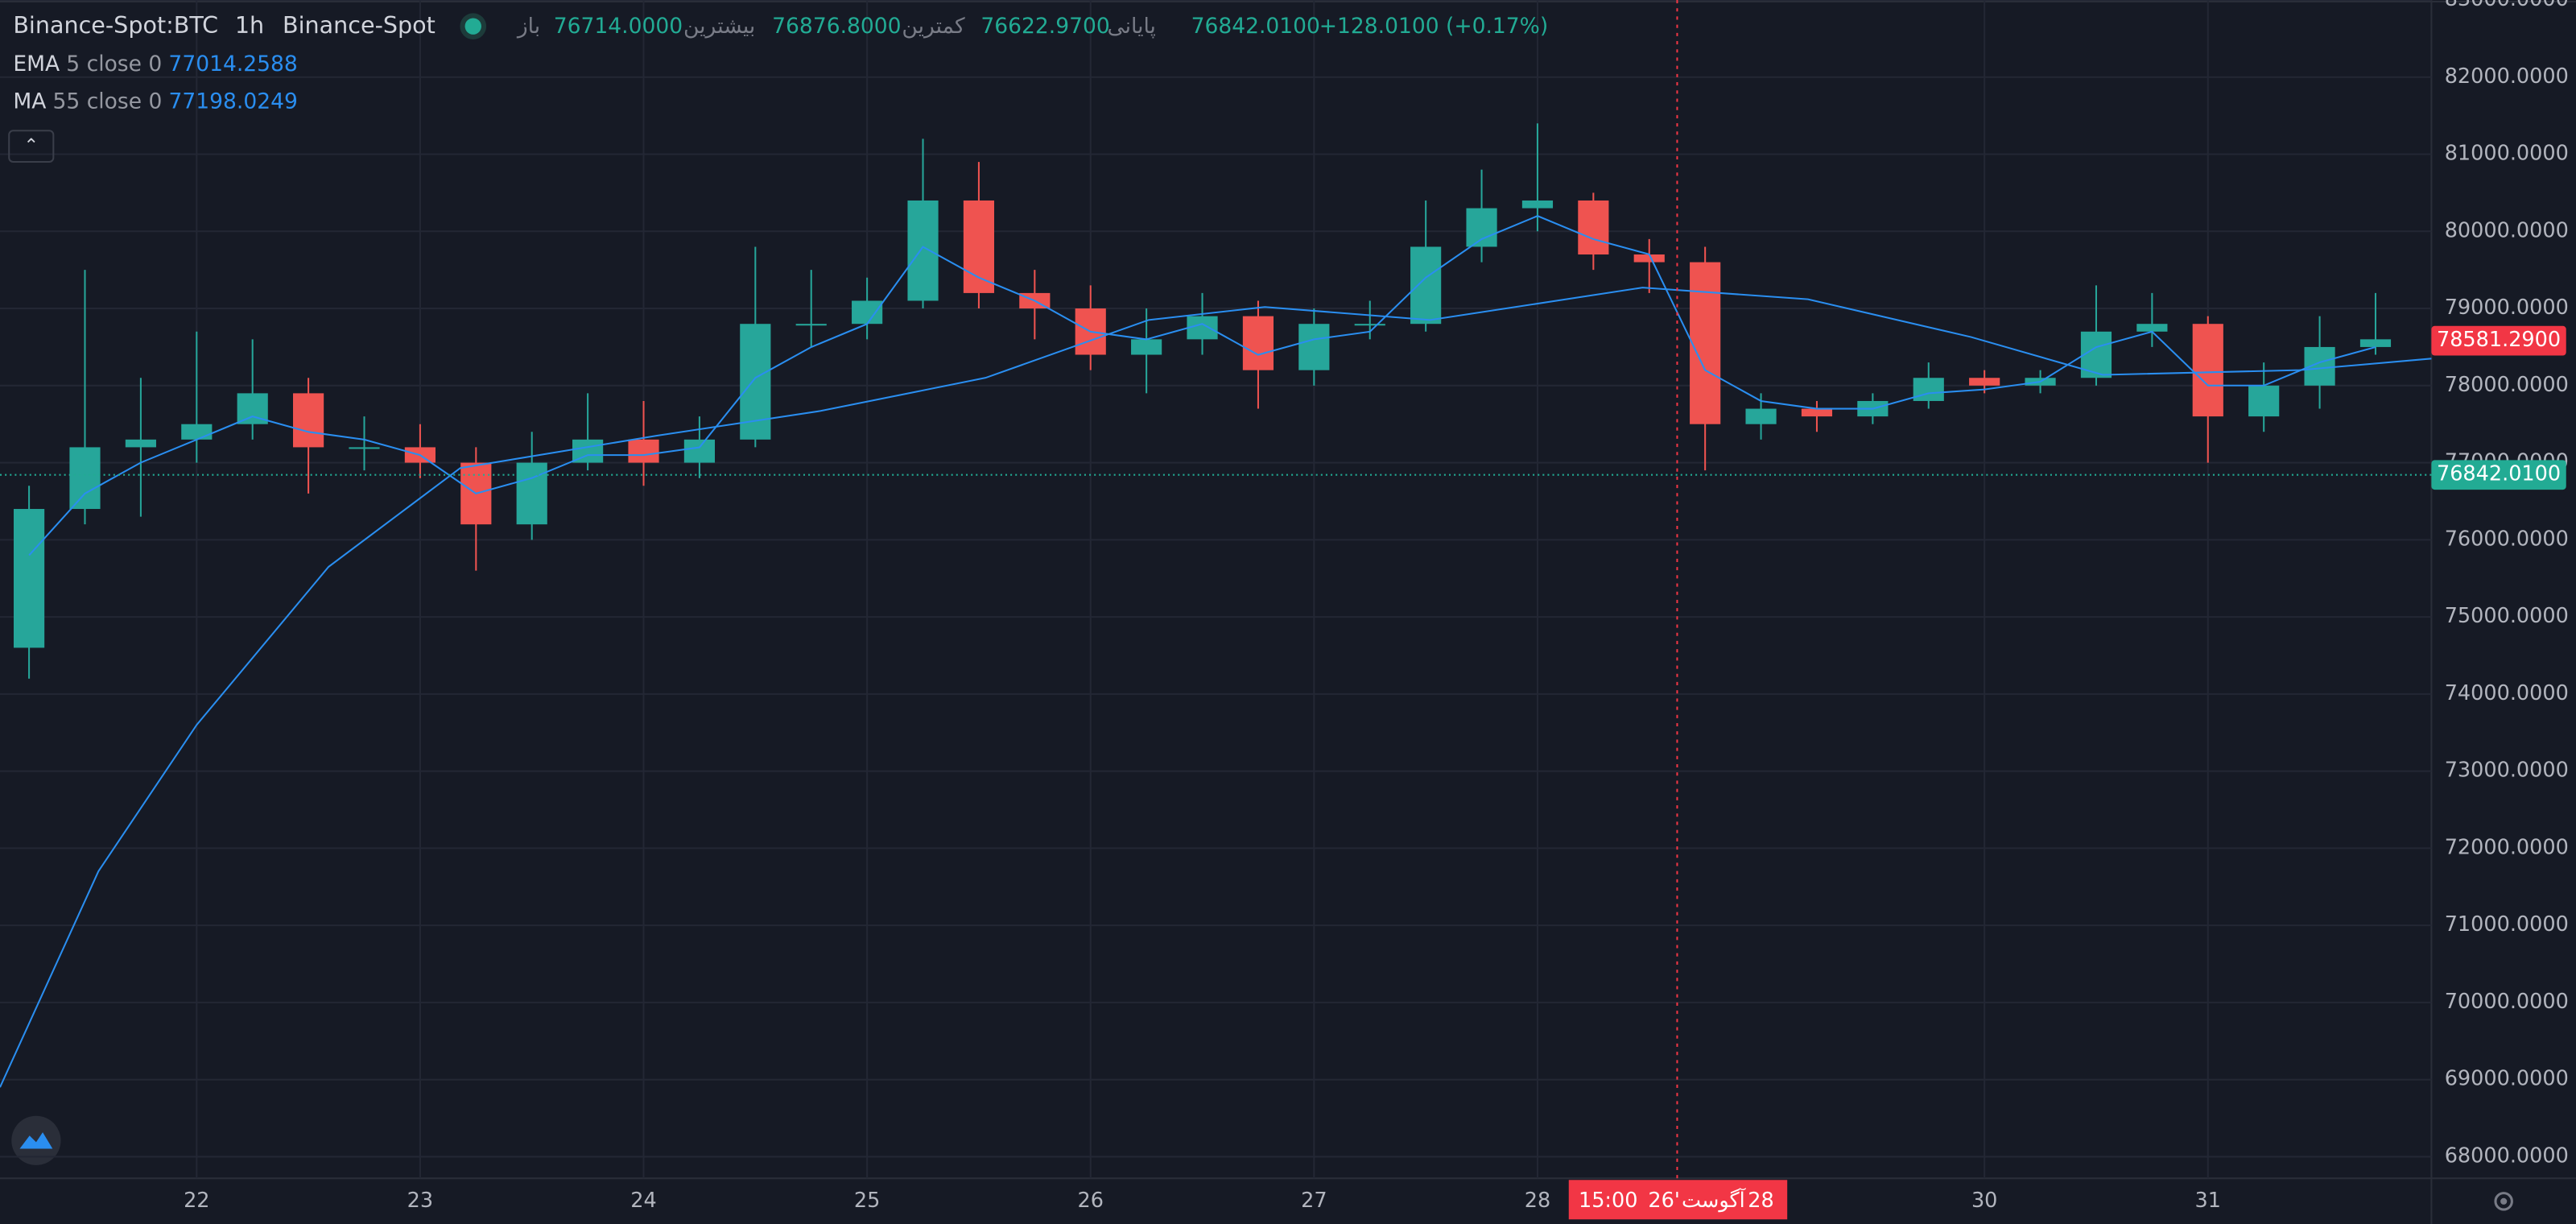 The height and width of the screenshot is (1224, 2576). I want to click on crosshair-time-label: 15:00, so click(1608, 1201).